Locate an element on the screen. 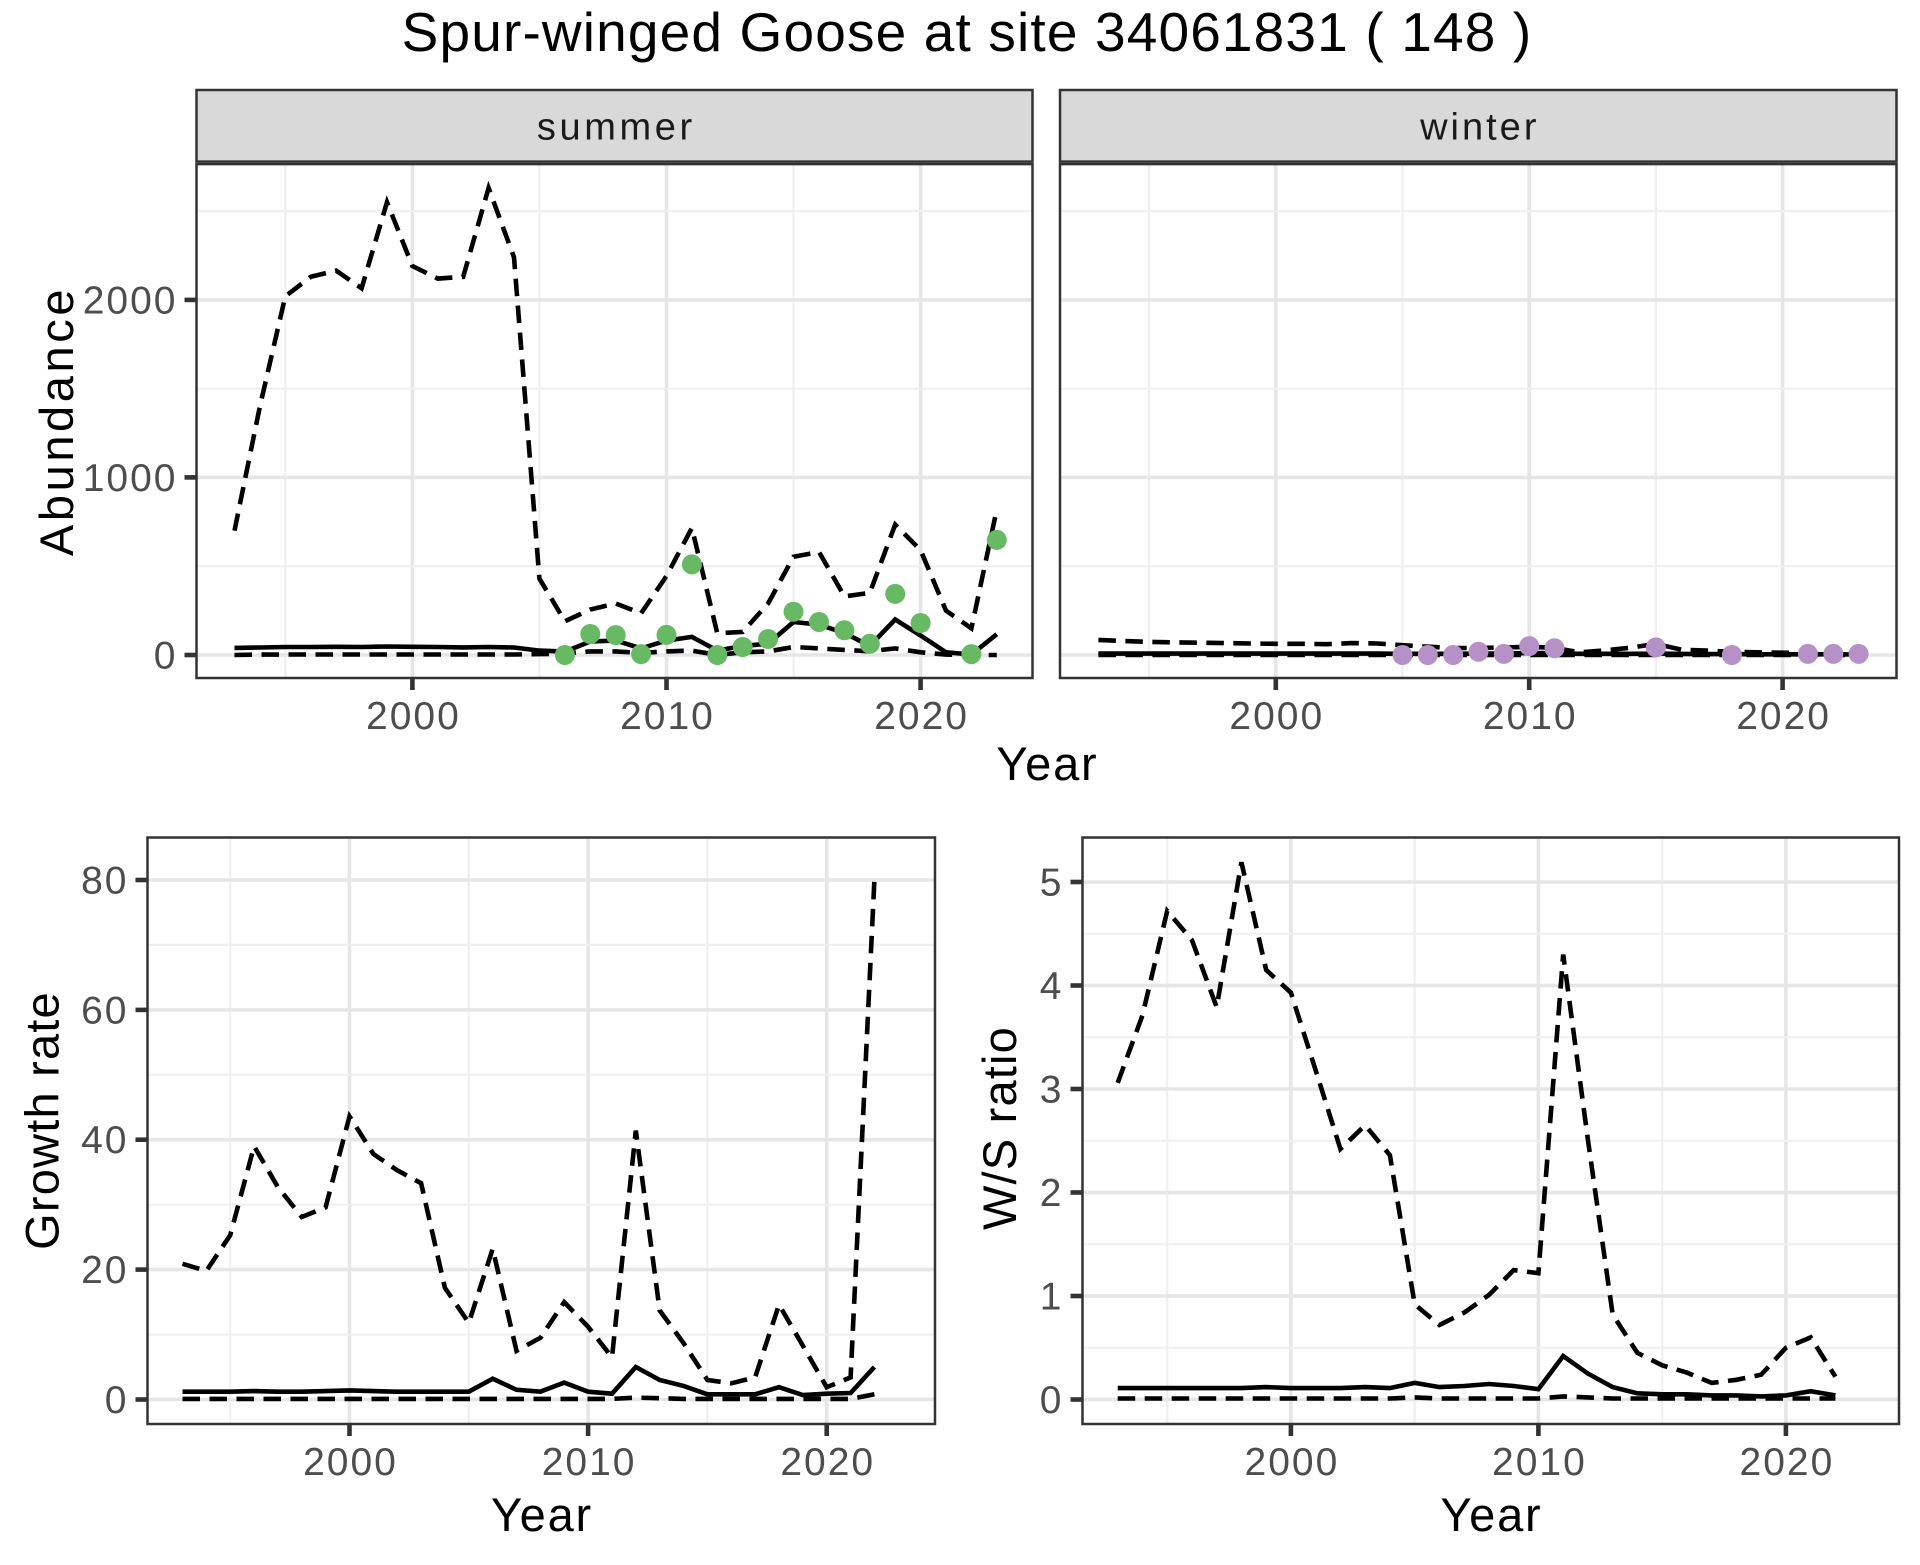 This screenshot has height=1565, width=1920. svg-text: W/S ratio is located at coordinates (999, 1128).